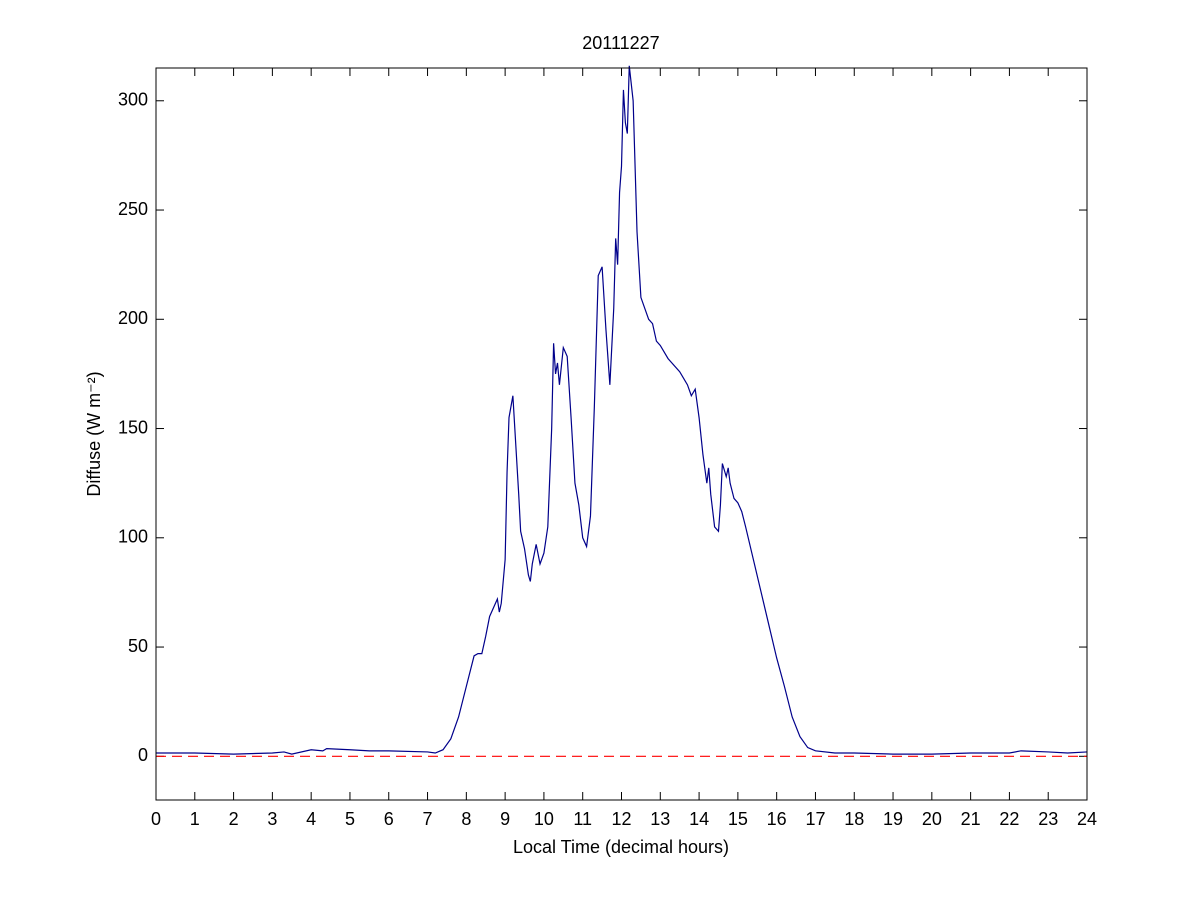  I want to click on y-tick-label: 150, so click(133, 427).